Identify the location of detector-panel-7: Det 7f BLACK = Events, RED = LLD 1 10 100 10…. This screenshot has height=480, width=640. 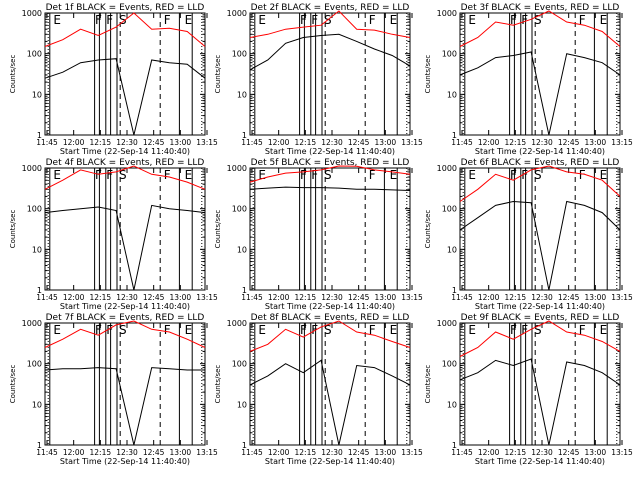
(113, 389).